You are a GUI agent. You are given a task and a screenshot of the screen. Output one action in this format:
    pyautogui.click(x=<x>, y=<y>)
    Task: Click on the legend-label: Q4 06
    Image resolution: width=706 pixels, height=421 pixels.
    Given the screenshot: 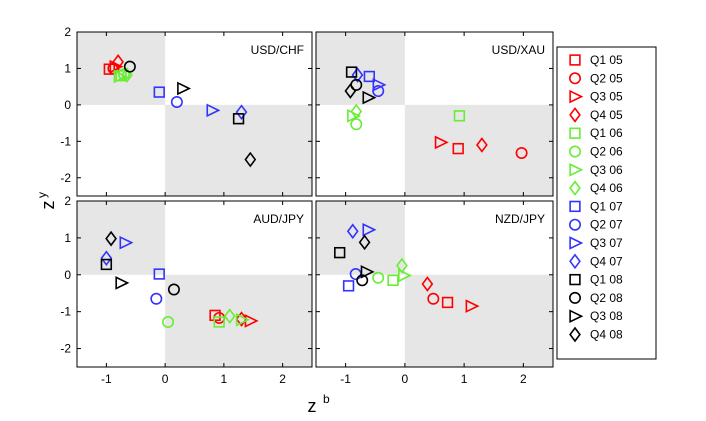 What is the action you would take?
    pyautogui.click(x=606, y=188)
    